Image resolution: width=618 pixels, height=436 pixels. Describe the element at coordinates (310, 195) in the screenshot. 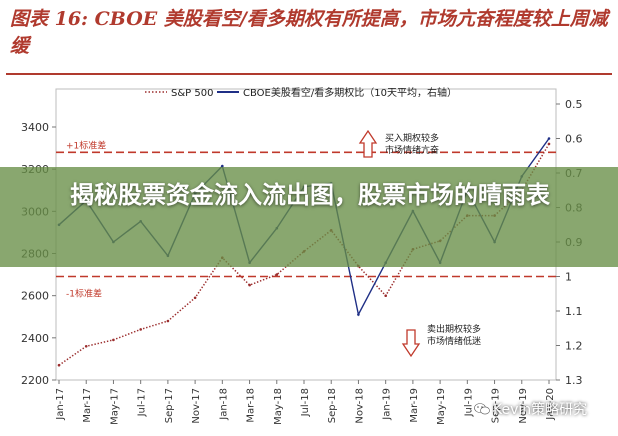

I see `banner-headline: 揭秘股票资金流入流出图，股票市场的晴雨表` at that location.